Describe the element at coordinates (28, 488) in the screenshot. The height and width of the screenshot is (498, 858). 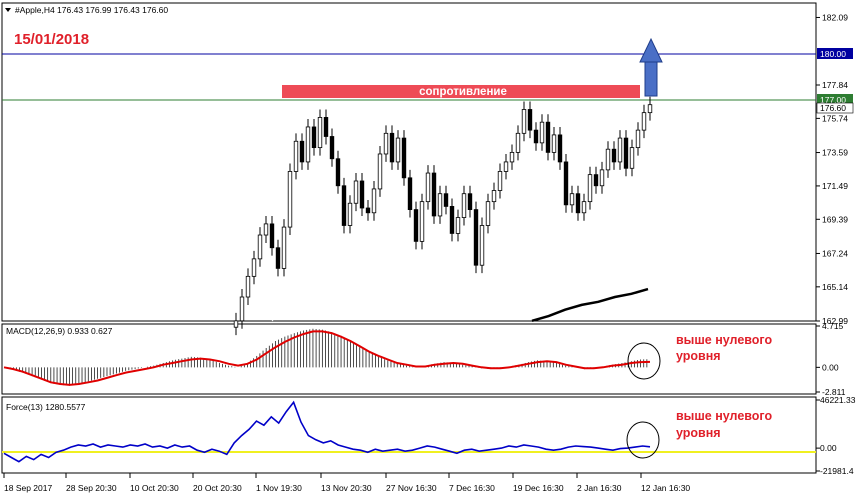
I see `time-tick-label: 18 Sep 2017` at that location.